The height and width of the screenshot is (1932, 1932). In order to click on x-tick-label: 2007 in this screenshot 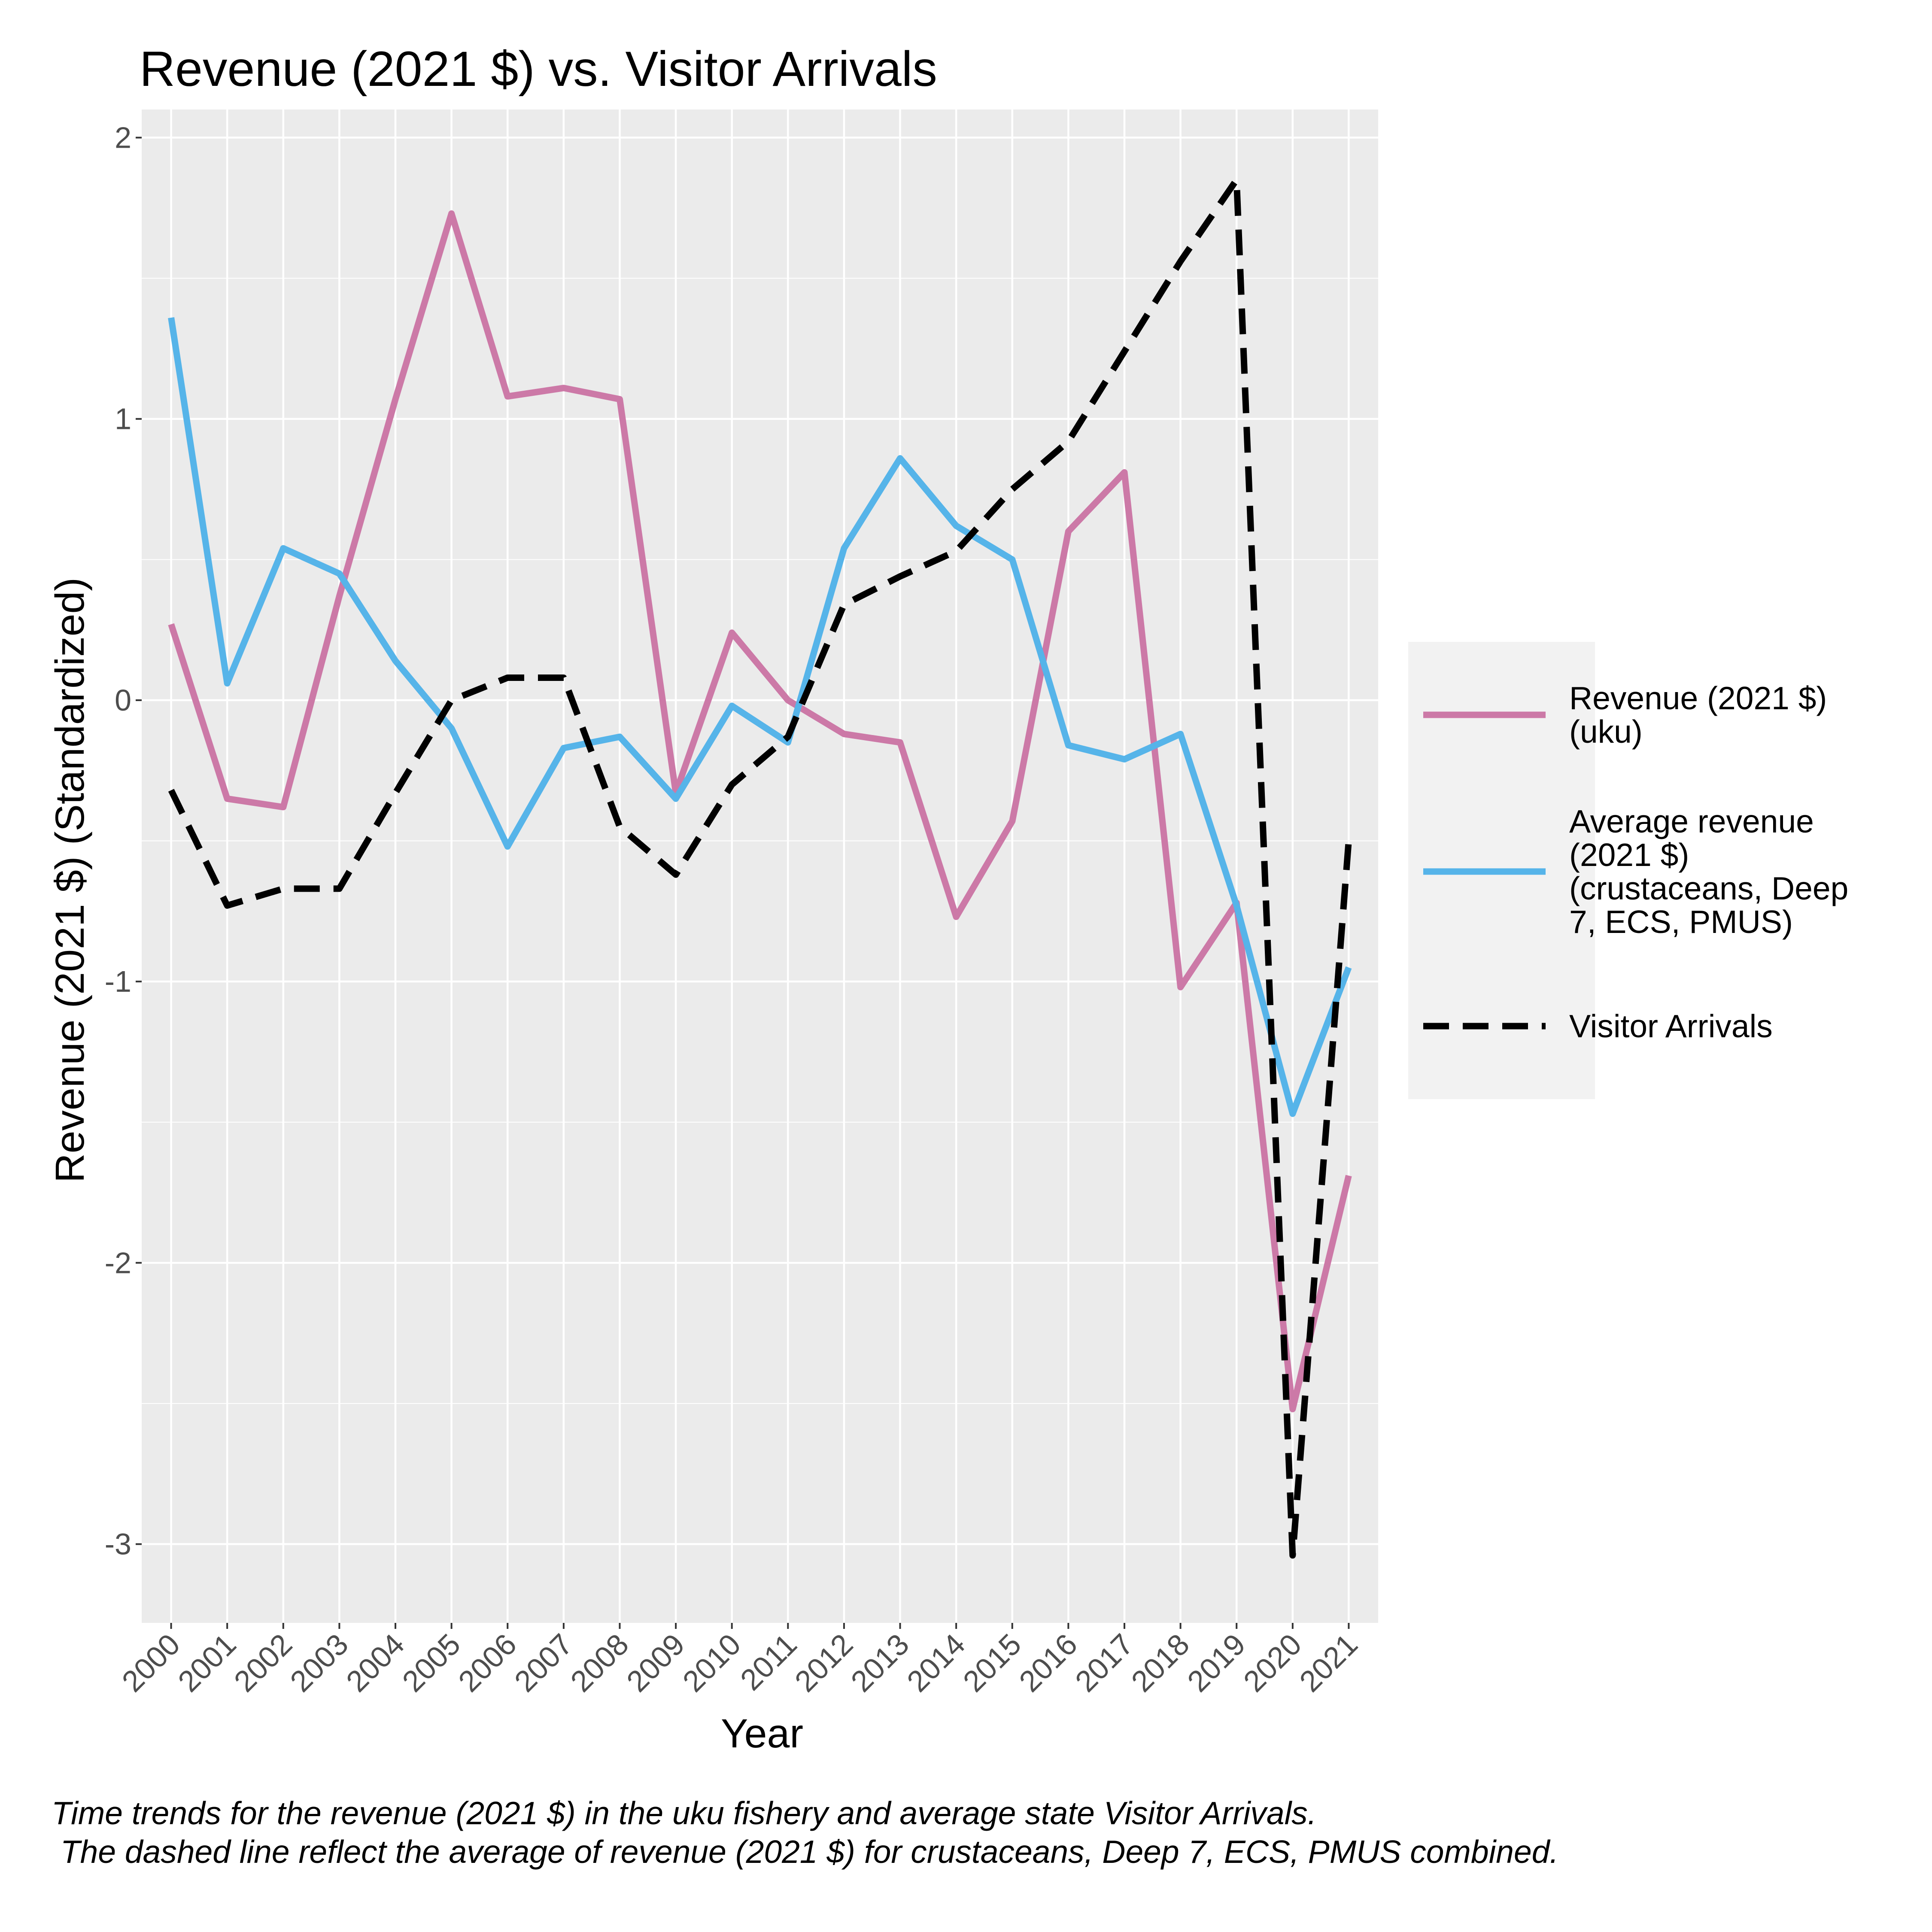, I will do `click(543, 1663)`.